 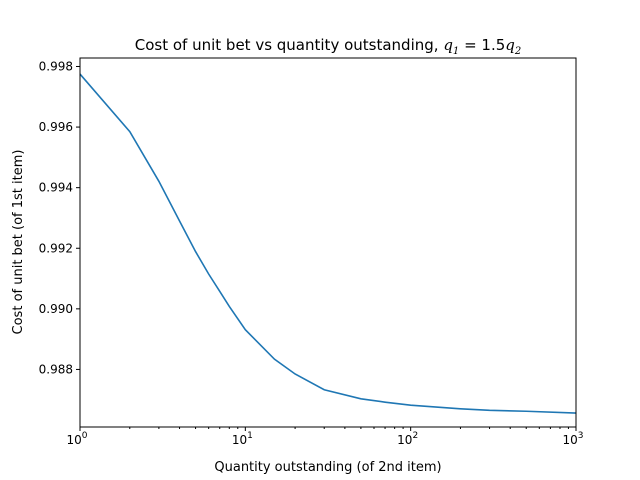 What do you see at coordinates (18, 242) in the screenshot?
I see `y-axis-label: Cost of unit bet (of 1st item)` at bounding box center [18, 242].